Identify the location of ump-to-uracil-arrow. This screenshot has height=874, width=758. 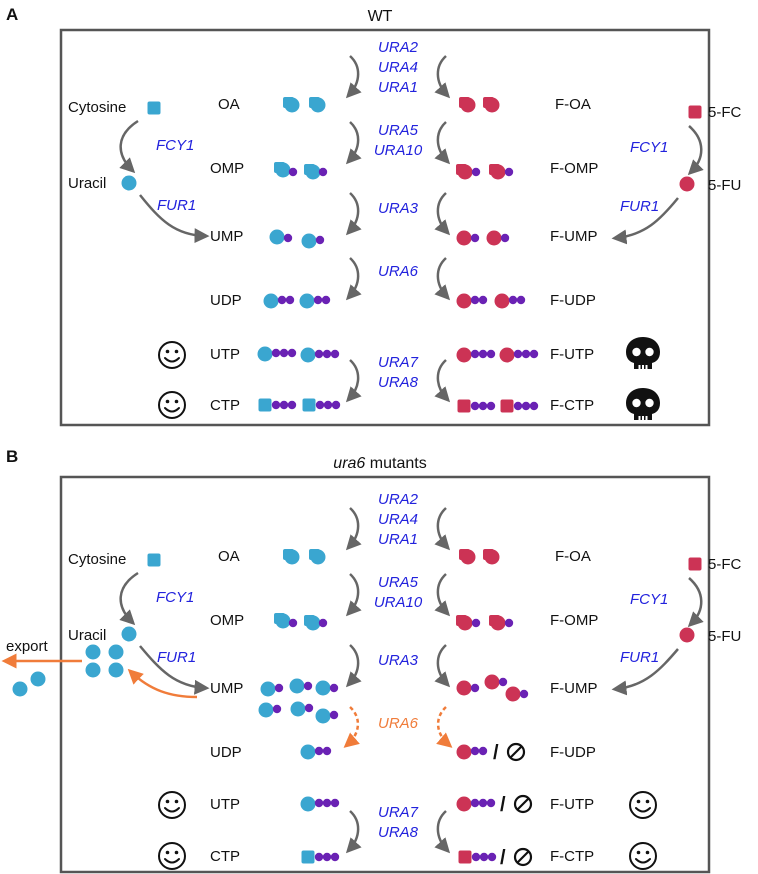
(162, 683).